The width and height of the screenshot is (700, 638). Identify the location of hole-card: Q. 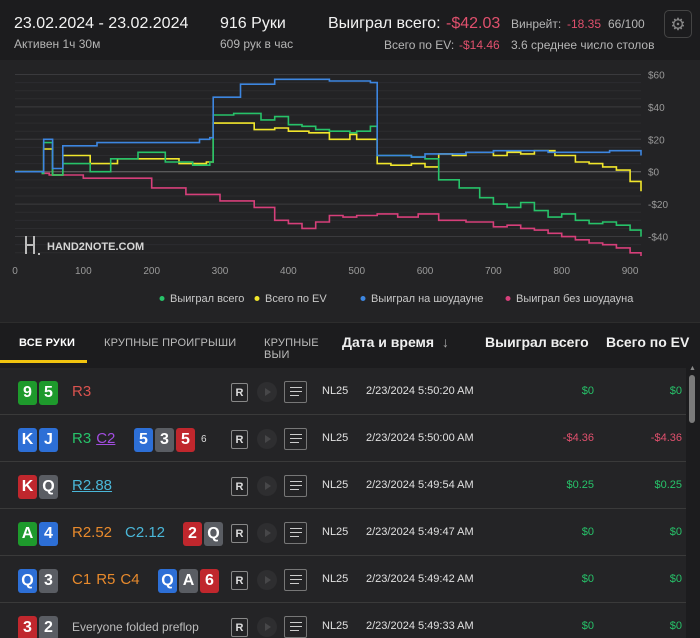
(27, 581).